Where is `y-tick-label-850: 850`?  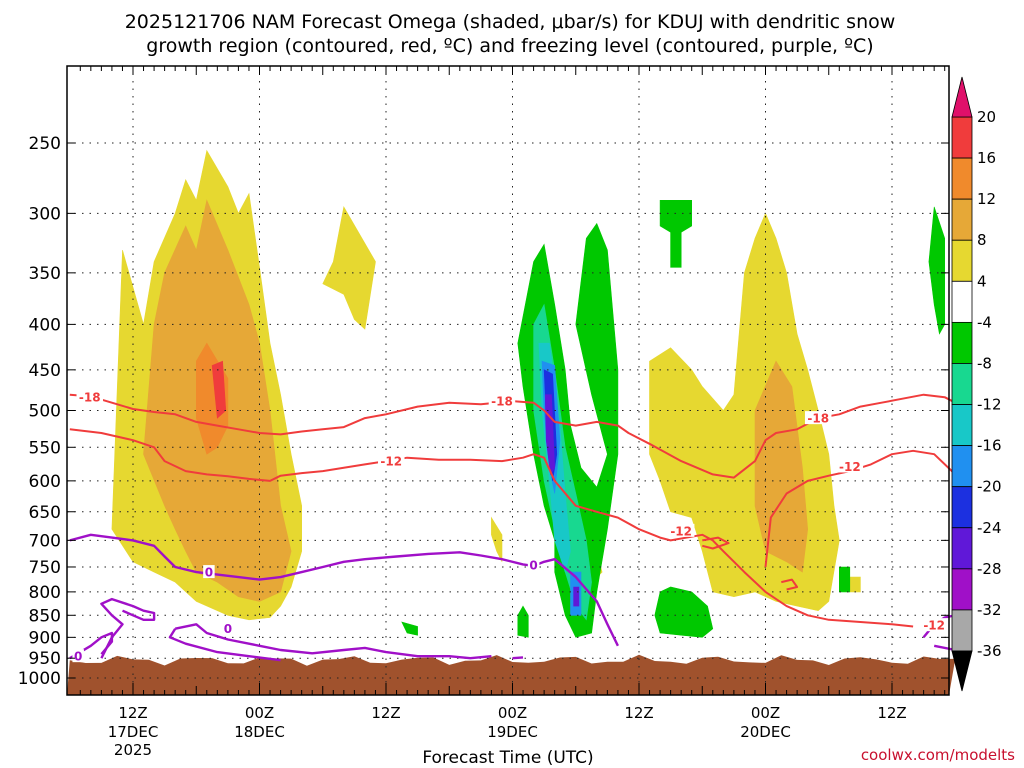 y-tick-label-850: 850 is located at coordinates (45, 616).